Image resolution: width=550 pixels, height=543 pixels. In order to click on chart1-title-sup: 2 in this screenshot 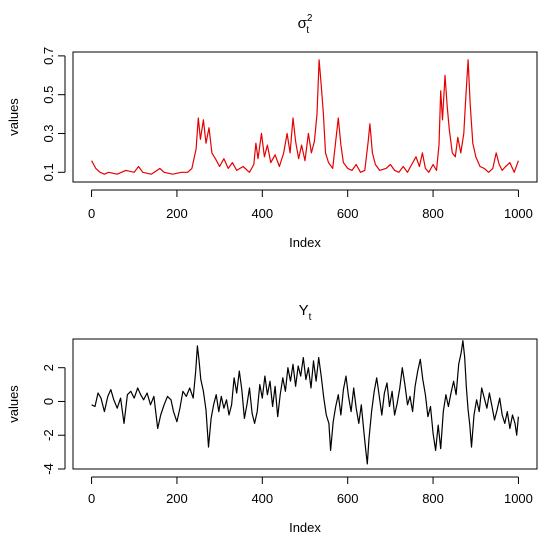, I will do `click(310, 18)`.